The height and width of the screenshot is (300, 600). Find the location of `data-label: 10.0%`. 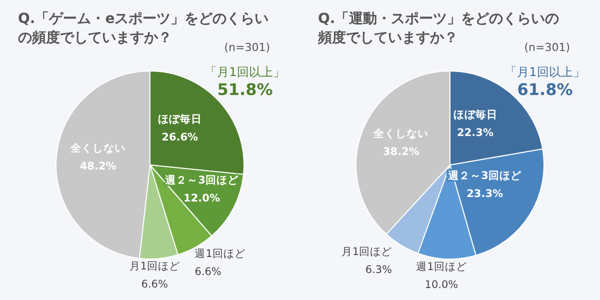

data-label: 10.0% is located at coordinates (441, 284).